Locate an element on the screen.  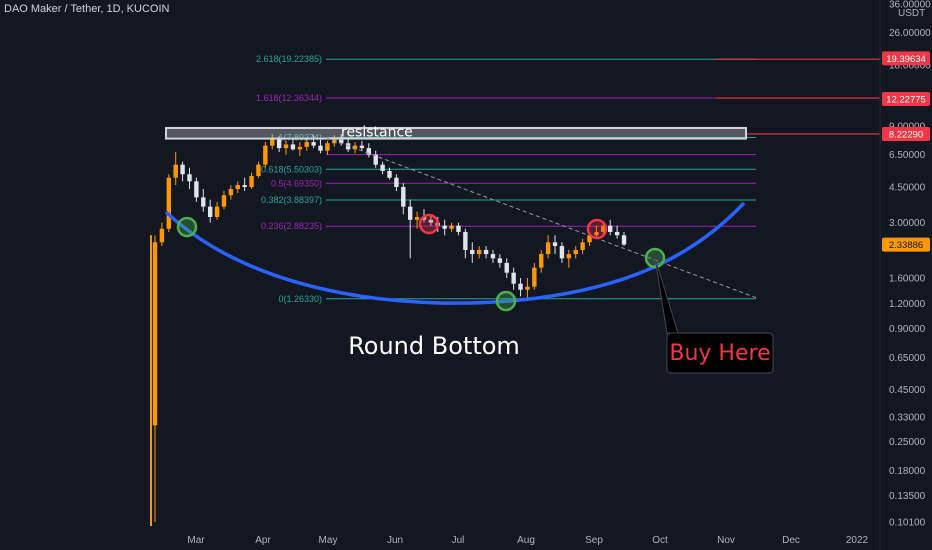
fib-level-label: 0.5(4.69350) is located at coordinates (296, 183).